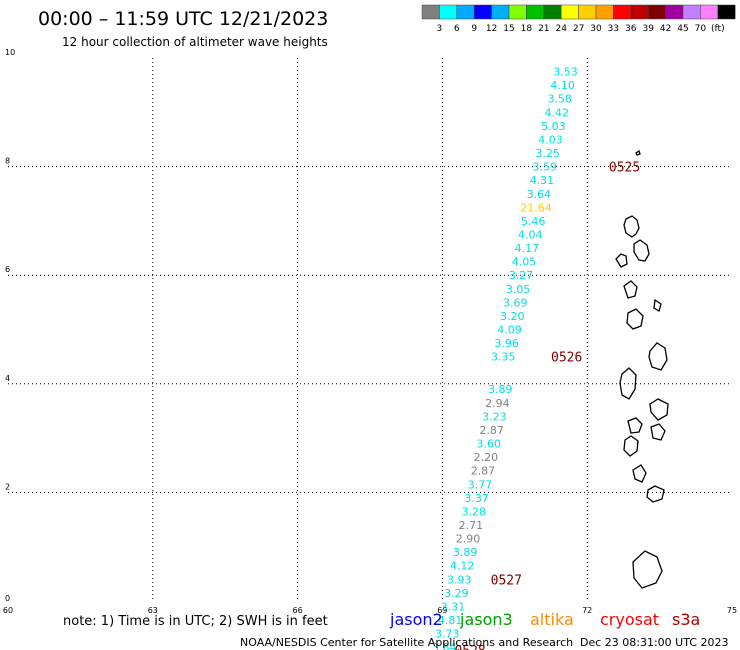 The height and width of the screenshot is (650, 740). What do you see at coordinates (480, 484) in the screenshot?
I see `swh-label: 3.77` at bounding box center [480, 484].